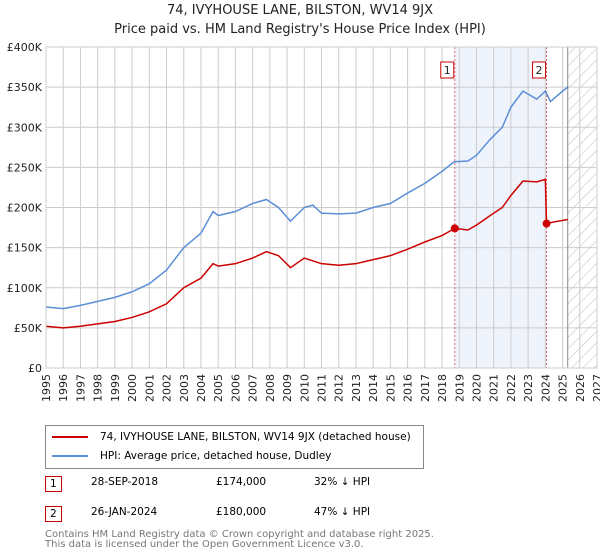 The image size is (600, 560). What do you see at coordinates (184, 388) in the screenshot?
I see `x-tick-label: 2003` at bounding box center [184, 388].